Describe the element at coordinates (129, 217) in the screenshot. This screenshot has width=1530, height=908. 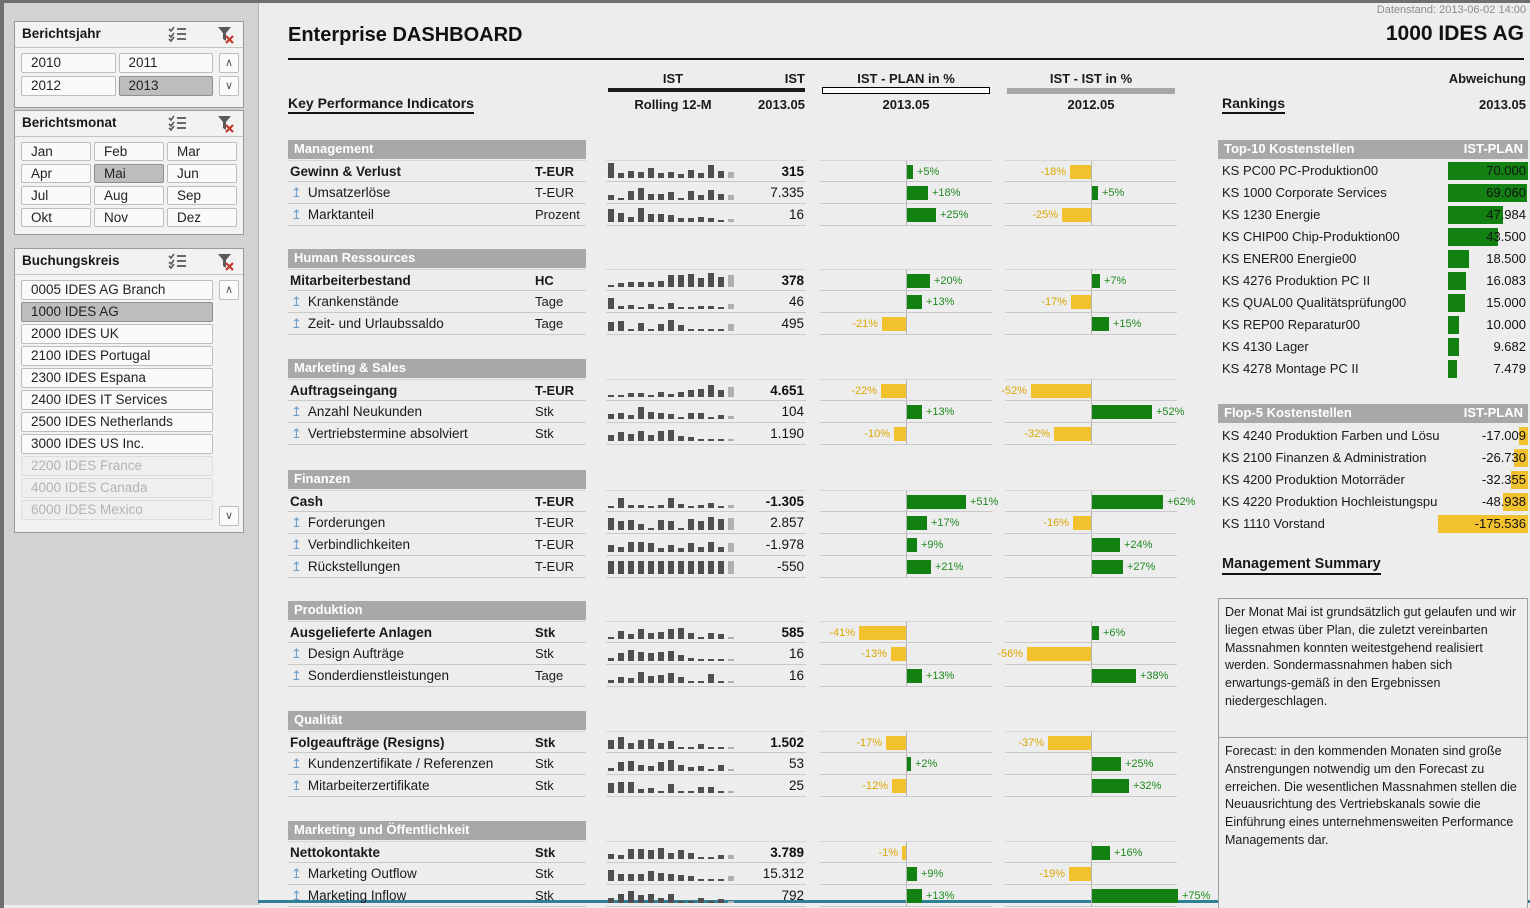
I see `slicer-item-nov: Nov` at that location.